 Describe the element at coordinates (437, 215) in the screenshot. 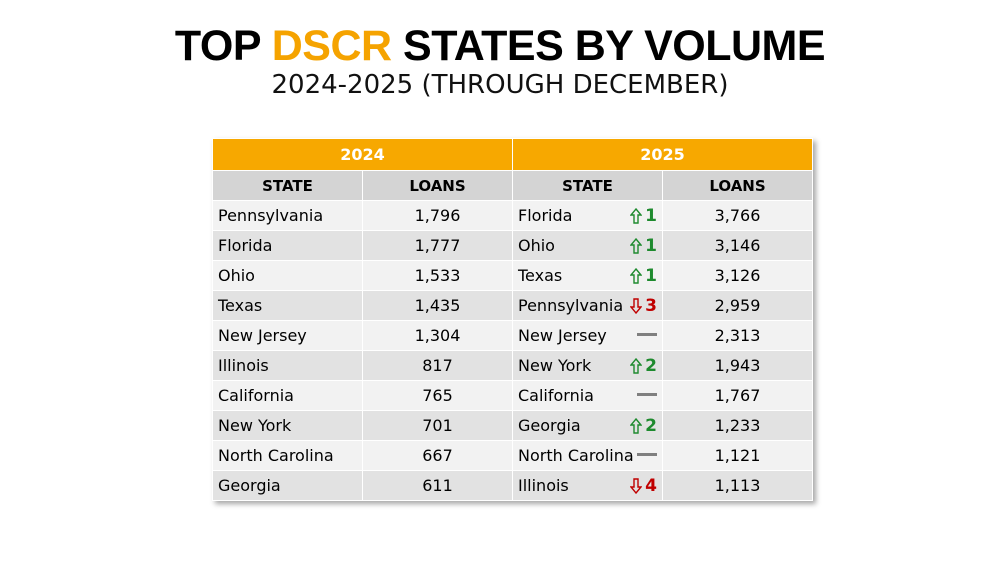

I see `loans-cell: 1,796` at that location.